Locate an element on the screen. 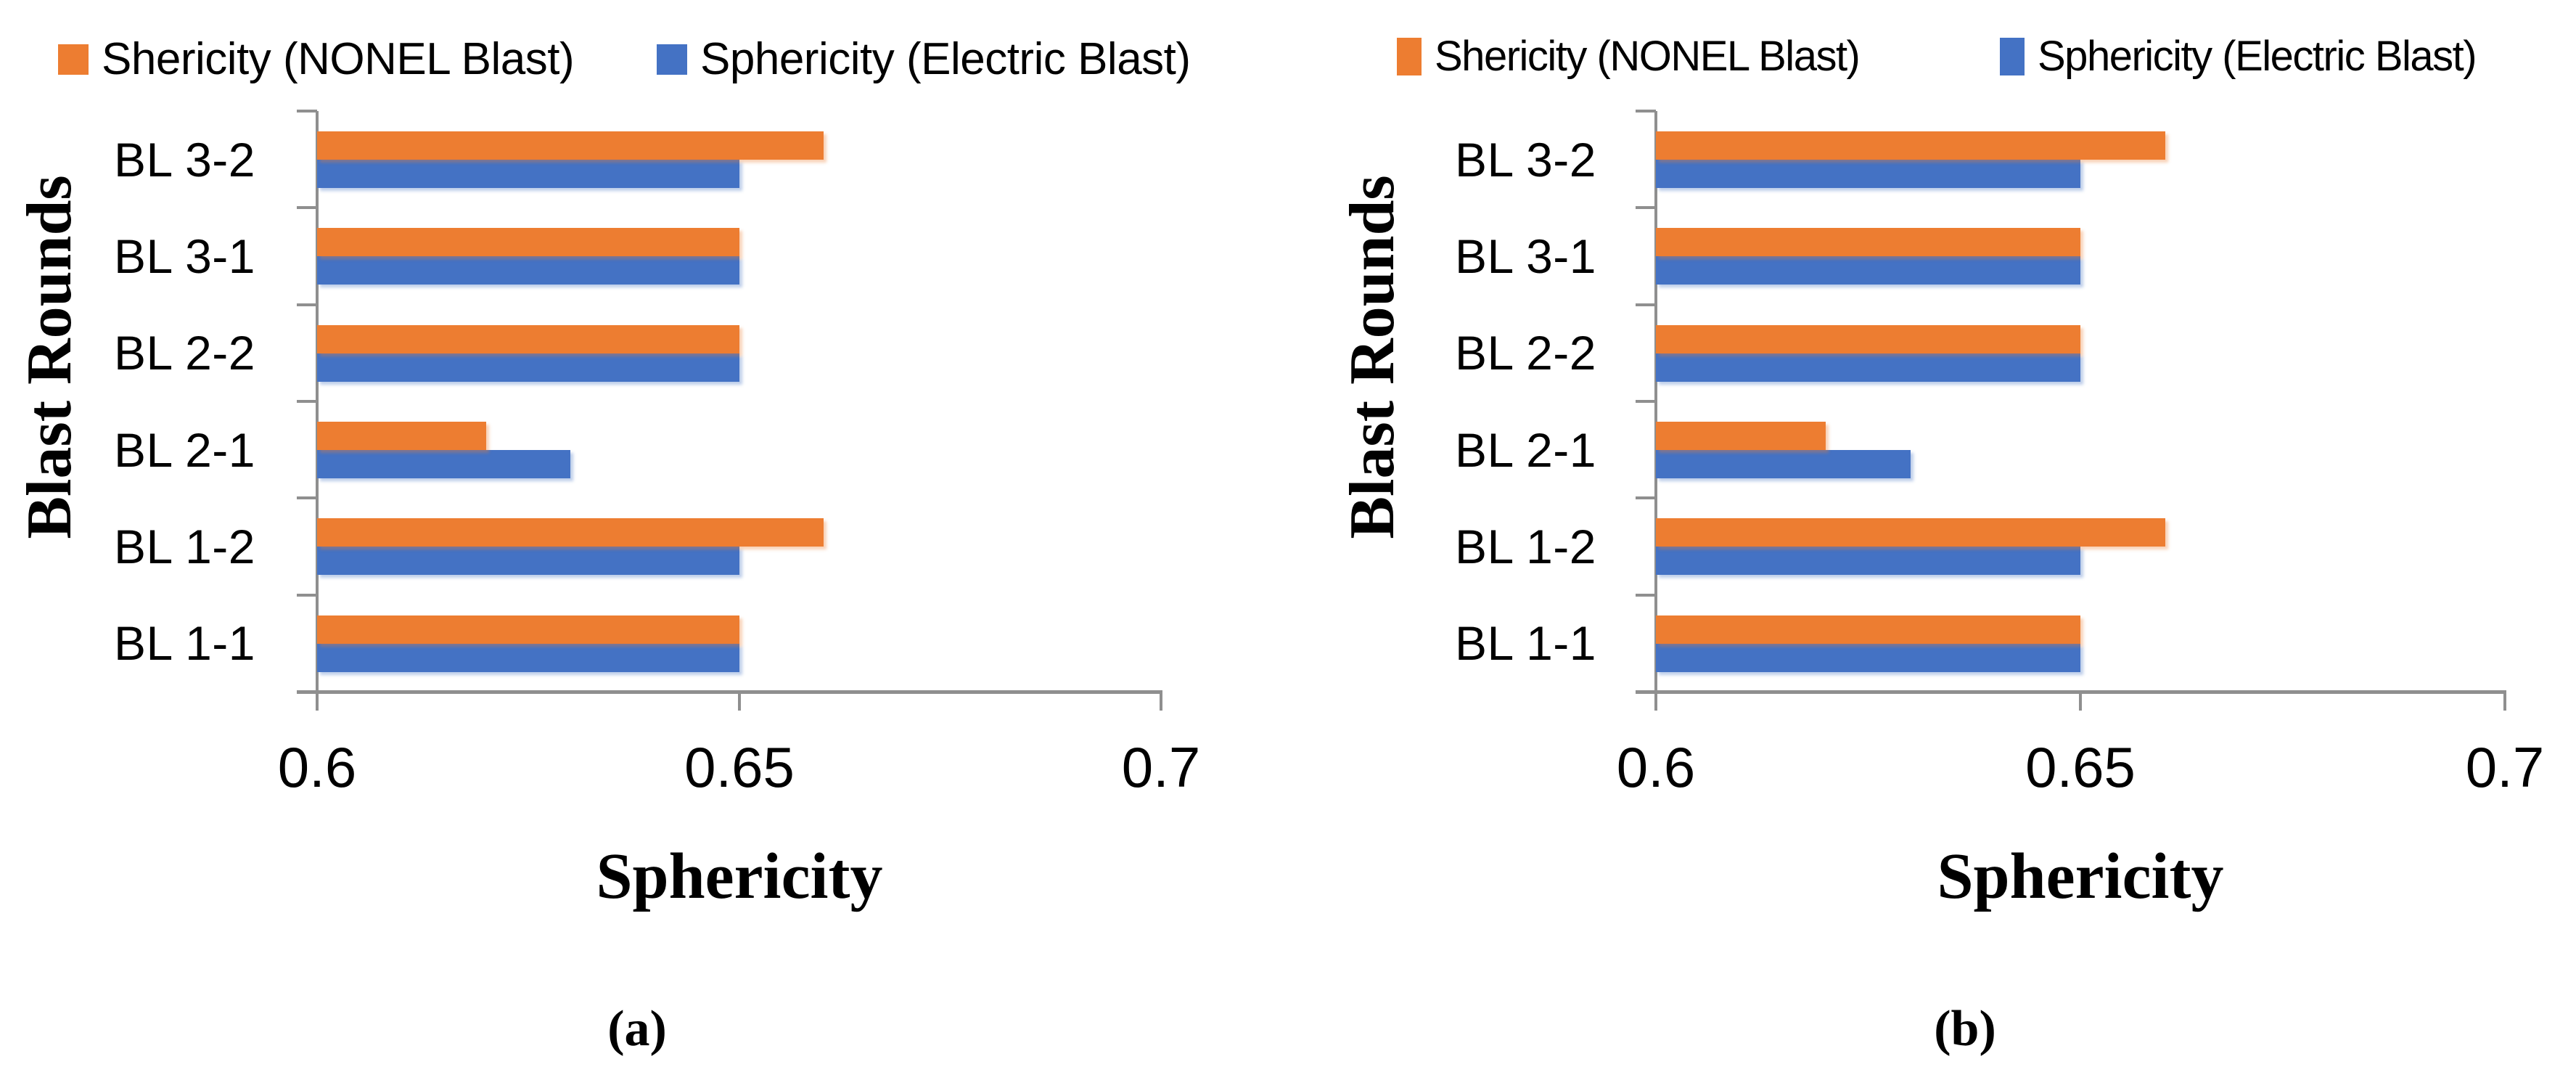 The width and height of the screenshot is (2576, 1088). caption-b: (b) is located at coordinates (1965, 1029).